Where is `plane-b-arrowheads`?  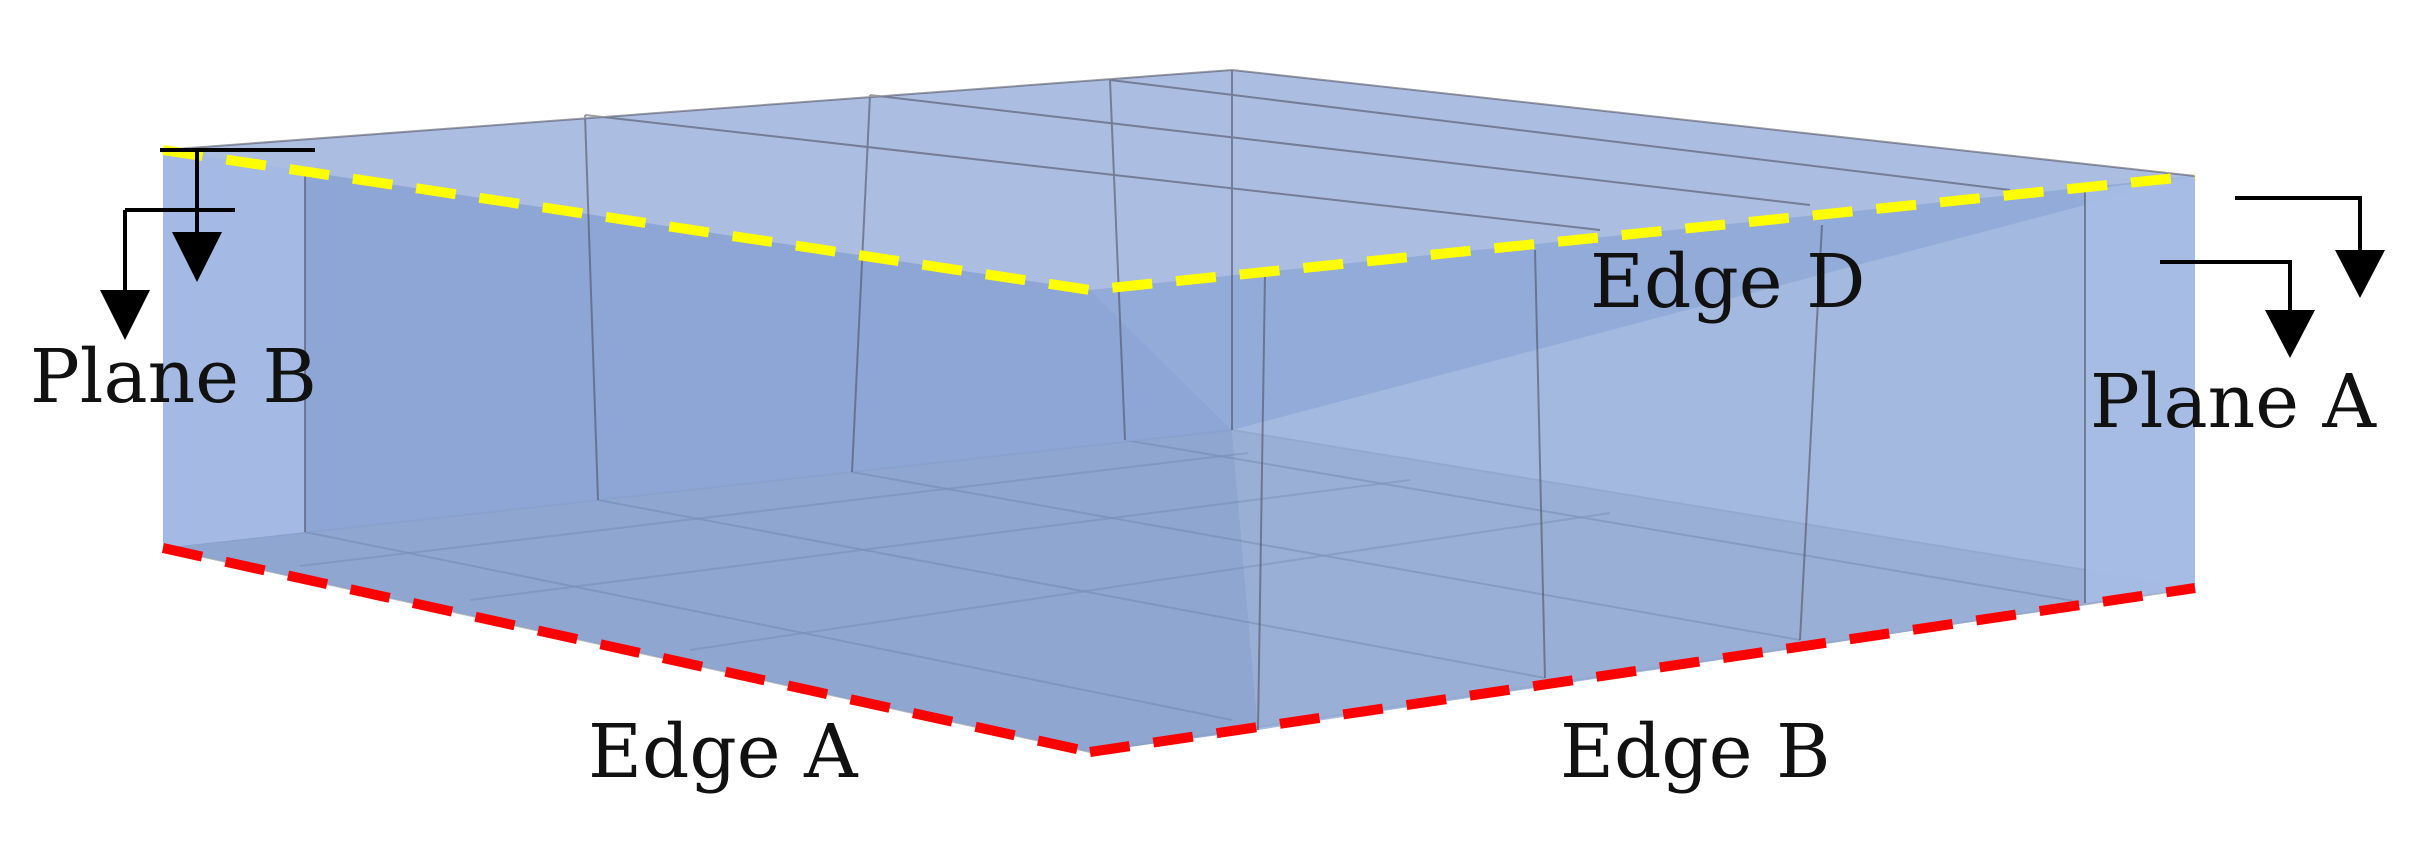 plane-b-arrowheads is located at coordinates (161, 286).